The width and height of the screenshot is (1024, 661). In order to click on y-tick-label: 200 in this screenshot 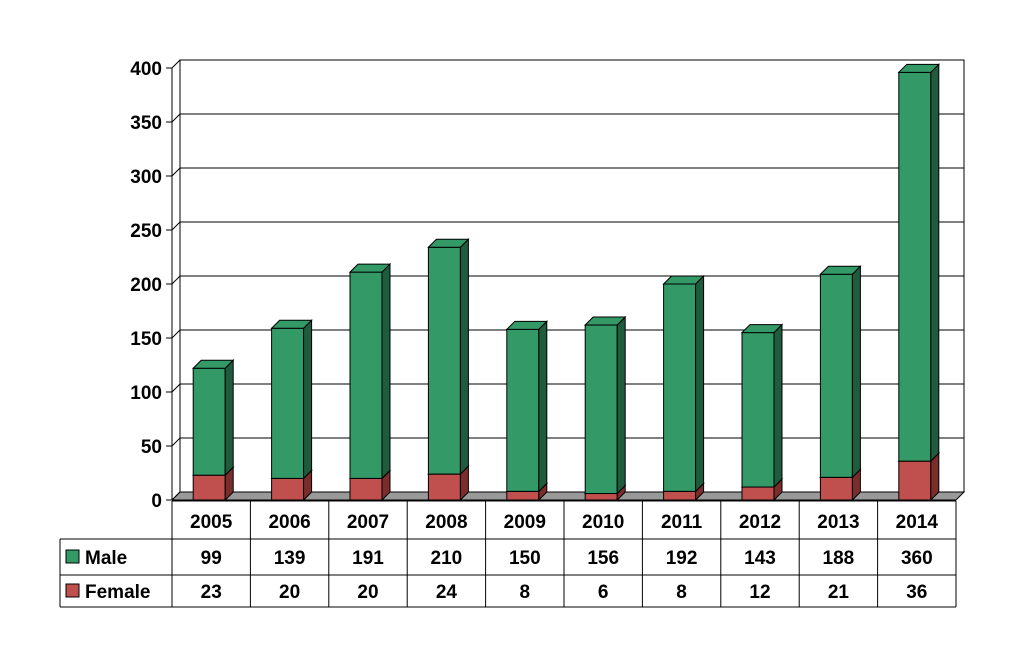, I will do `click(146, 285)`.